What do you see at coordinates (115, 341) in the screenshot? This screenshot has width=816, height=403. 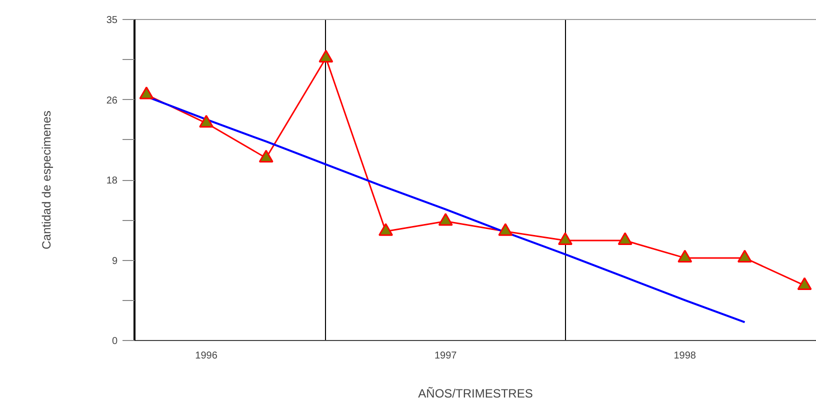 I see `y-tick-label: 0` at bounding box center [115, 341].